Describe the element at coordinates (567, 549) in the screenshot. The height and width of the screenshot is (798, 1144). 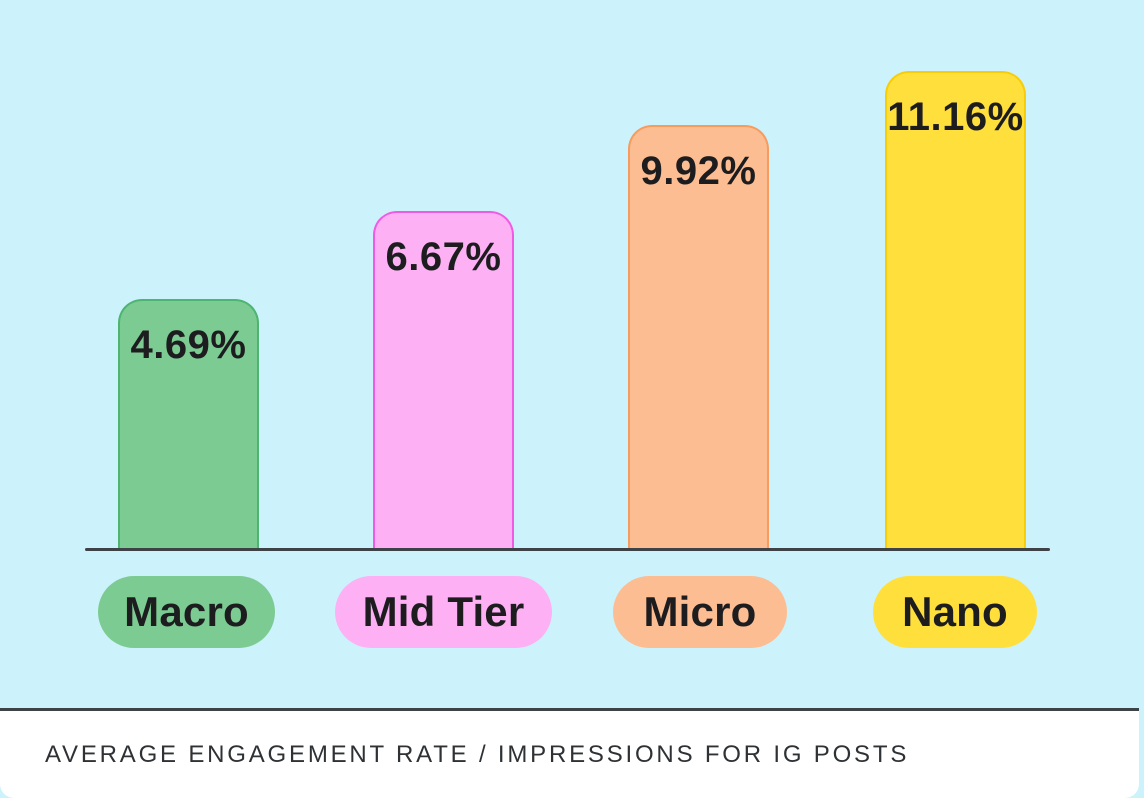
I see `x-axis-baseline` at that location.